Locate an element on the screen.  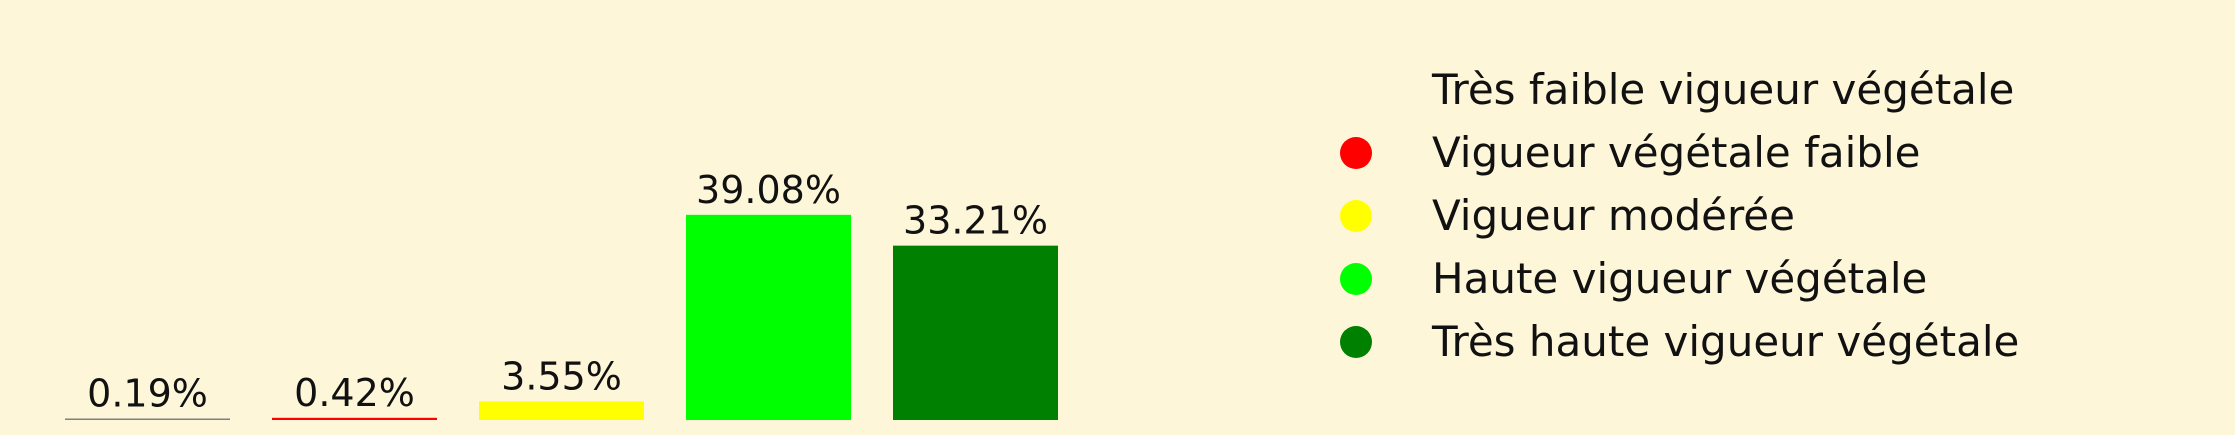
legend-item: Haute vigueur végétale is located at coordinates (1679, 278).